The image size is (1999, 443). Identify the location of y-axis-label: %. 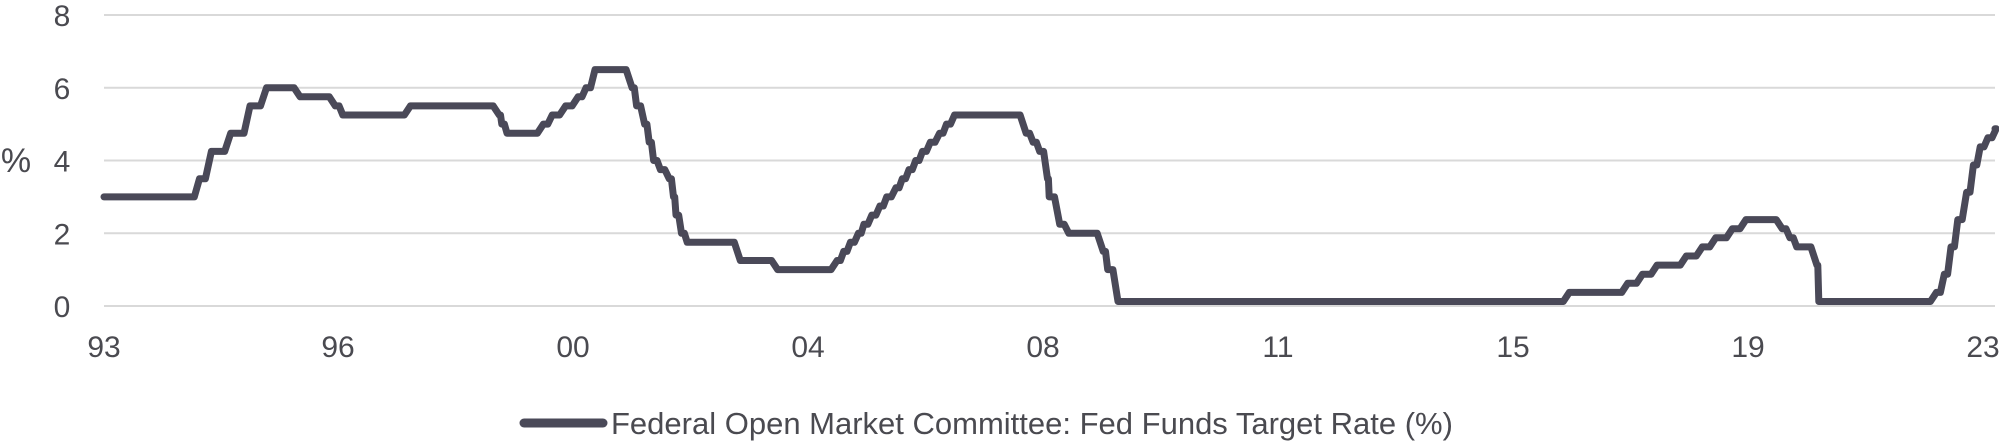
(16, 161).